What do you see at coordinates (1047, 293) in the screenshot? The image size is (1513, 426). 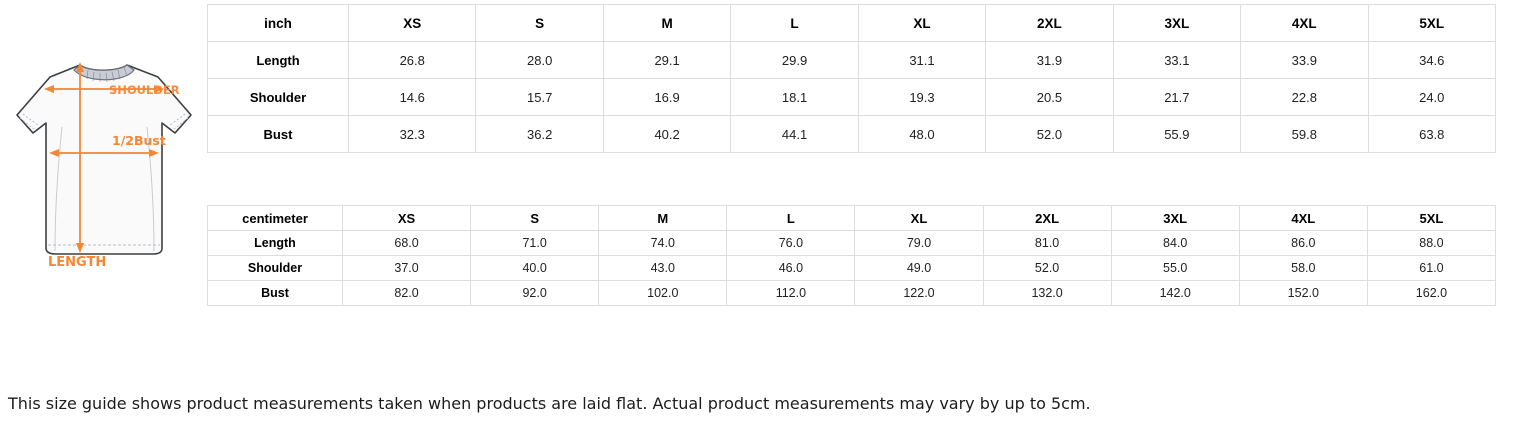 I see `cell-bust-2xl: 132.0` at bounding box center [1047, 293].